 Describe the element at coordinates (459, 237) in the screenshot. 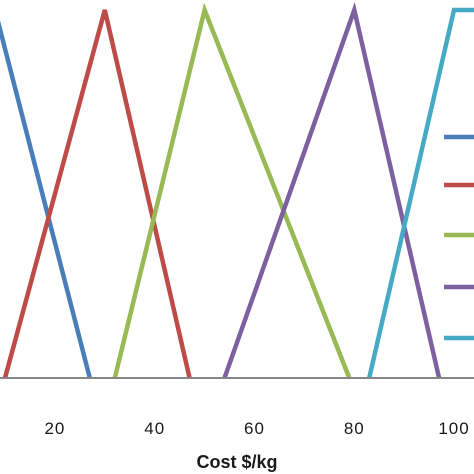

I see `legend` at that location.